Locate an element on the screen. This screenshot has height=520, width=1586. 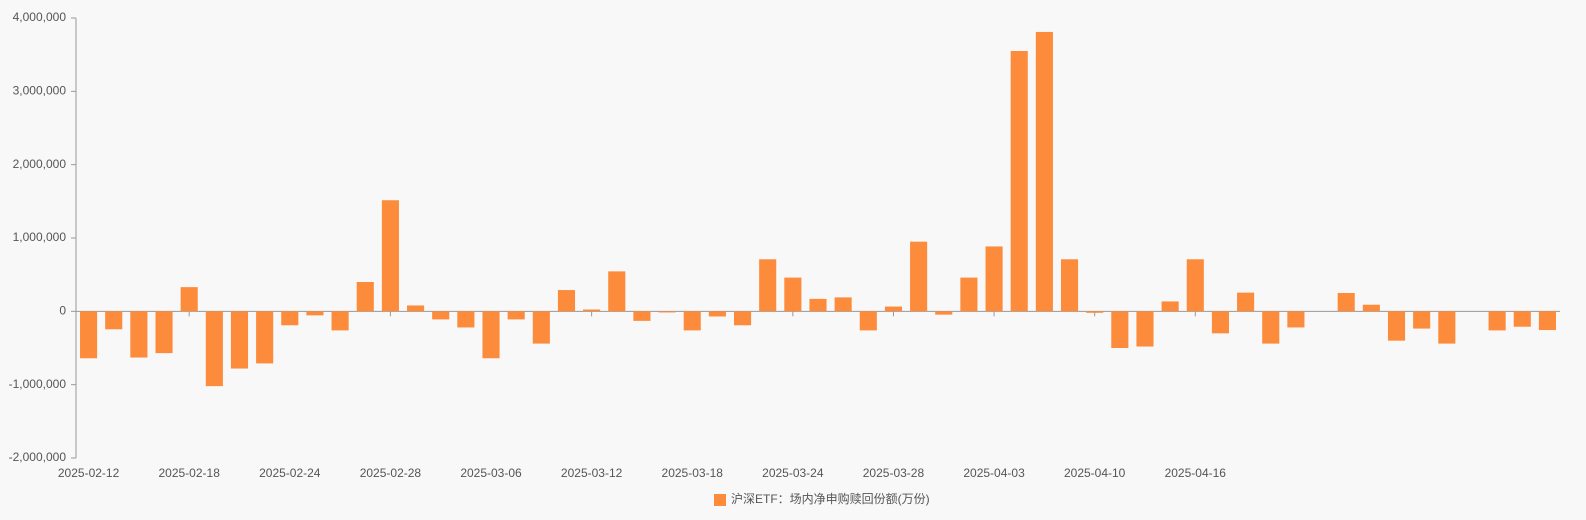
legend-label: 沪深ETF：场内净申购赎回份额(万份) is located at coordinates (830, 498).